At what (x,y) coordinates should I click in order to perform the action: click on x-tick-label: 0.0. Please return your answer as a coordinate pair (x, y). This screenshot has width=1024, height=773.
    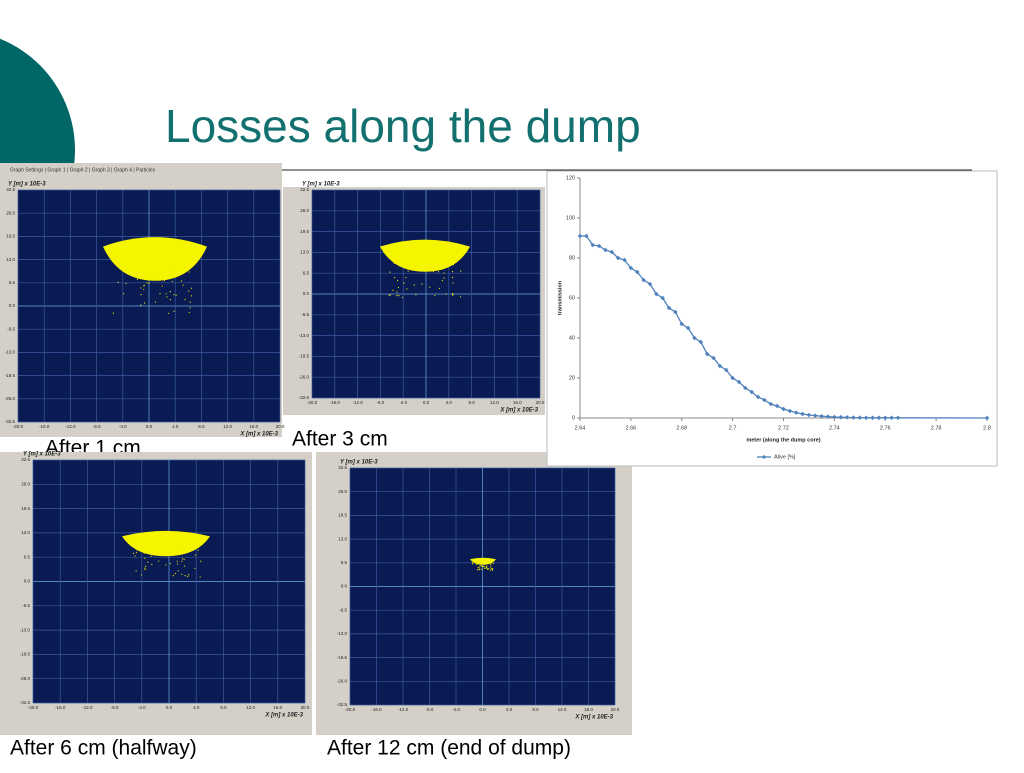
    Looking at the image, I should click on (169, 707).